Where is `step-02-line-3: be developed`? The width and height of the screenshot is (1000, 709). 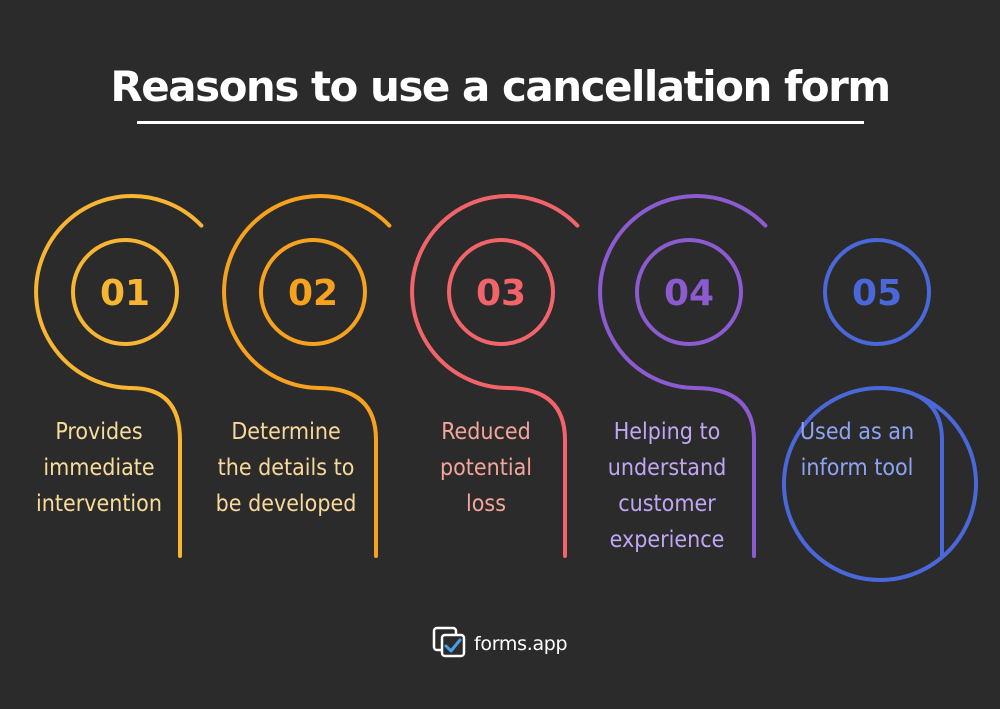
step-02-line-3: be developed is located at coordinates (286, 504).